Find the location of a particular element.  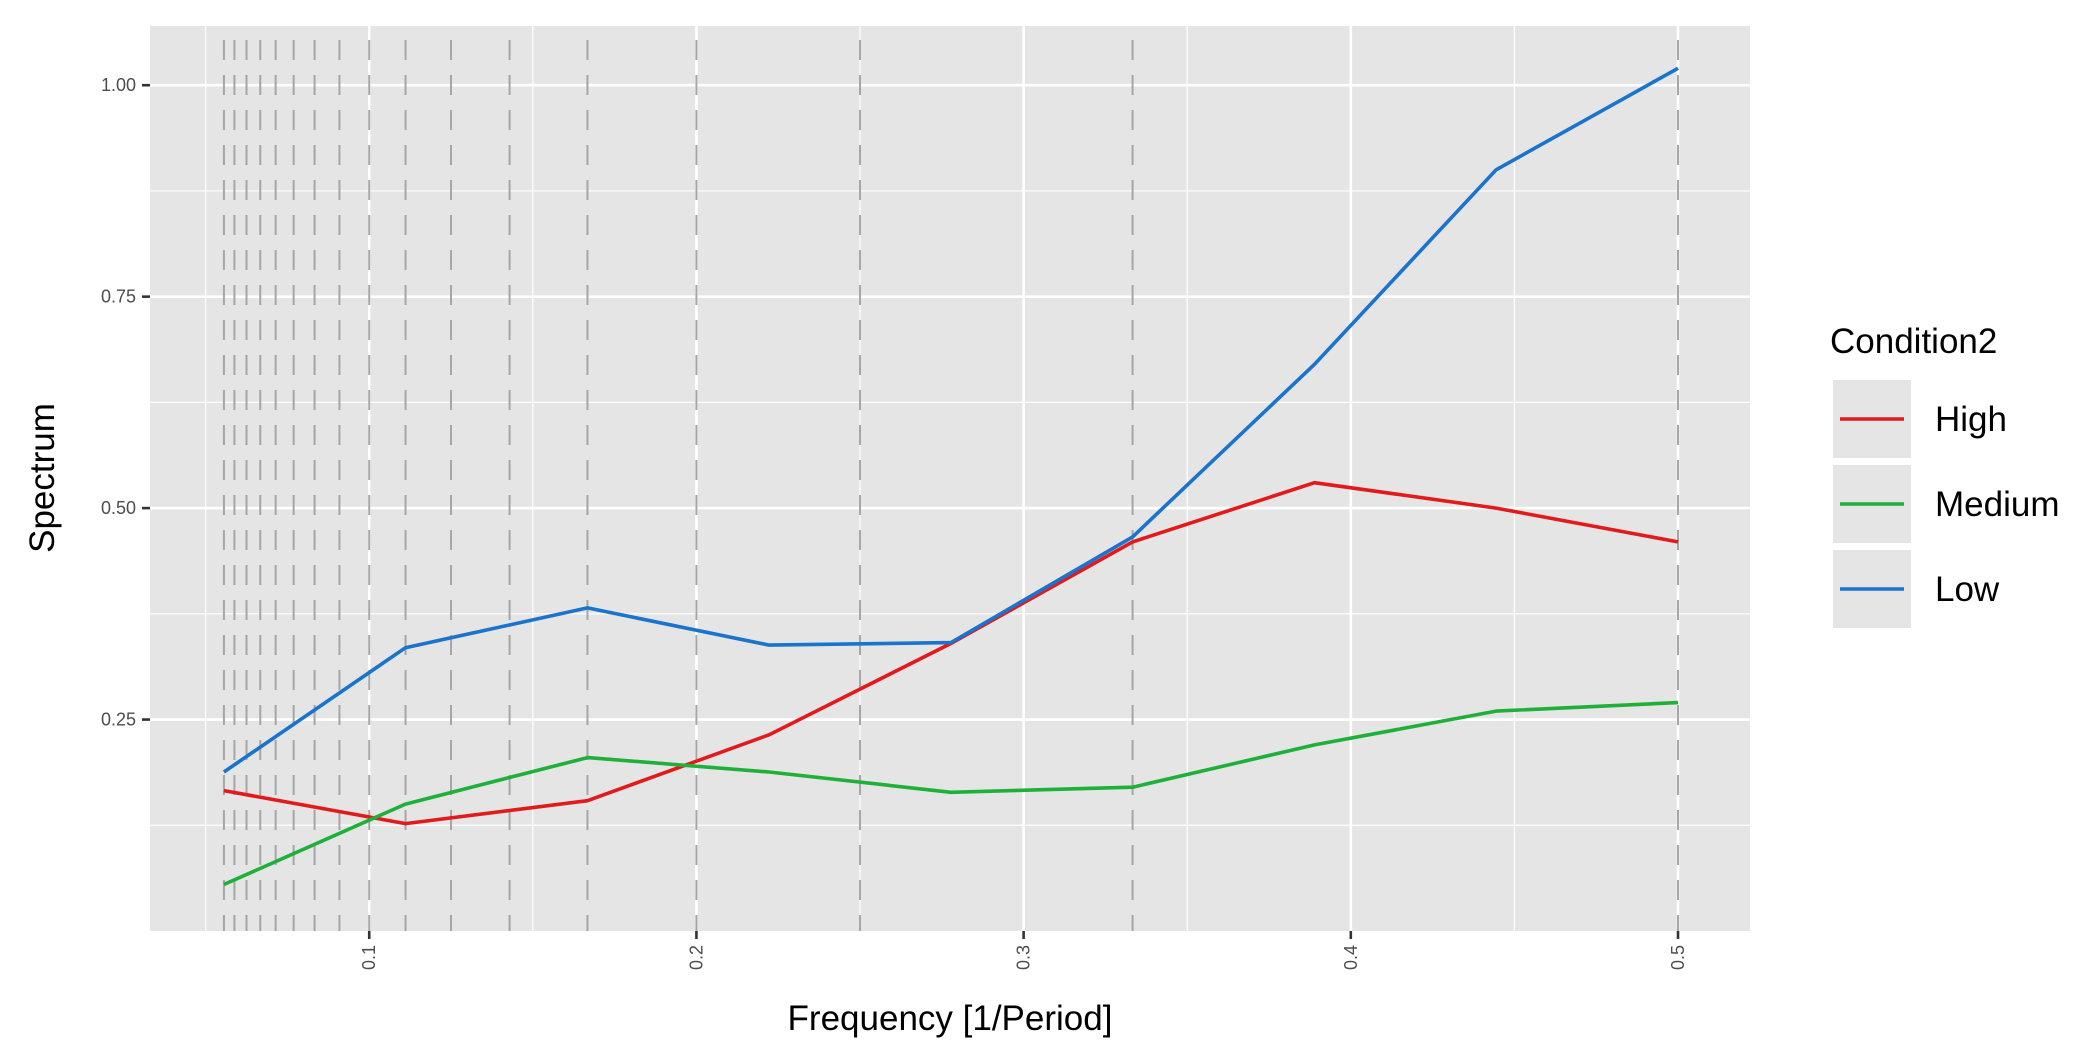

legend-label: Medium is located at coordinates (1997, 504).